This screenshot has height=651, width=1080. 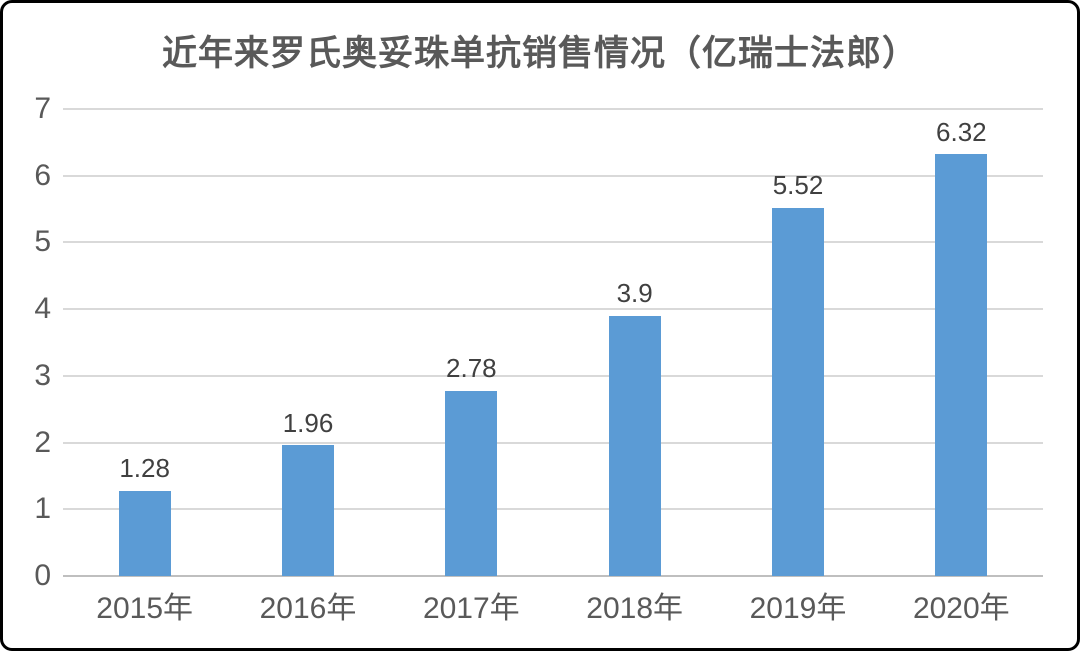 I want to click on bar-value-label: 1.96, so click(x=308, y=422).